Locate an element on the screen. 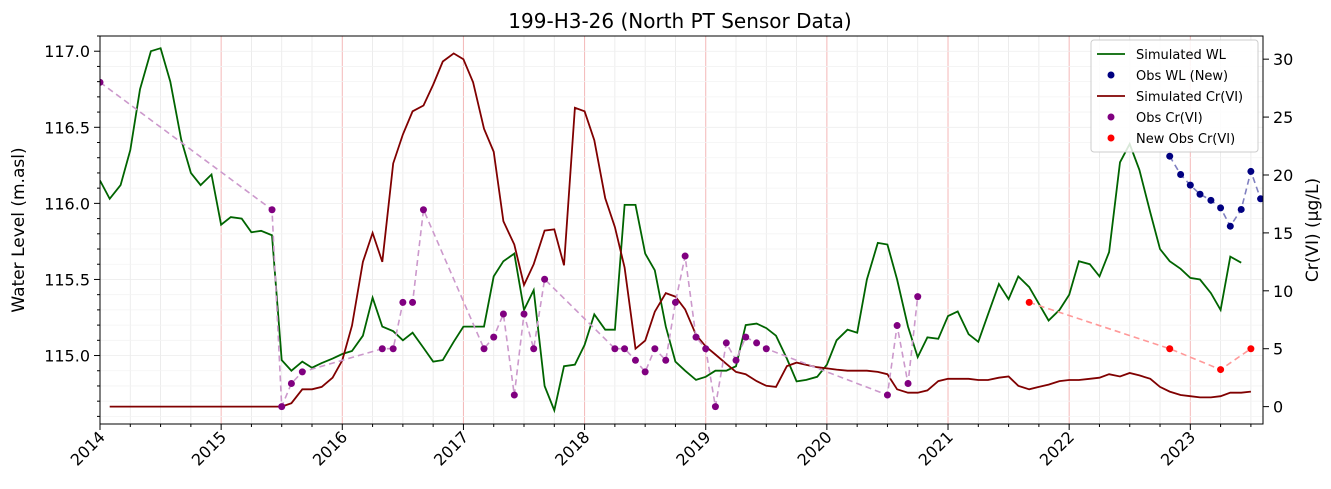  x-tick-label: 2021 is located at coordinates (936, 448).